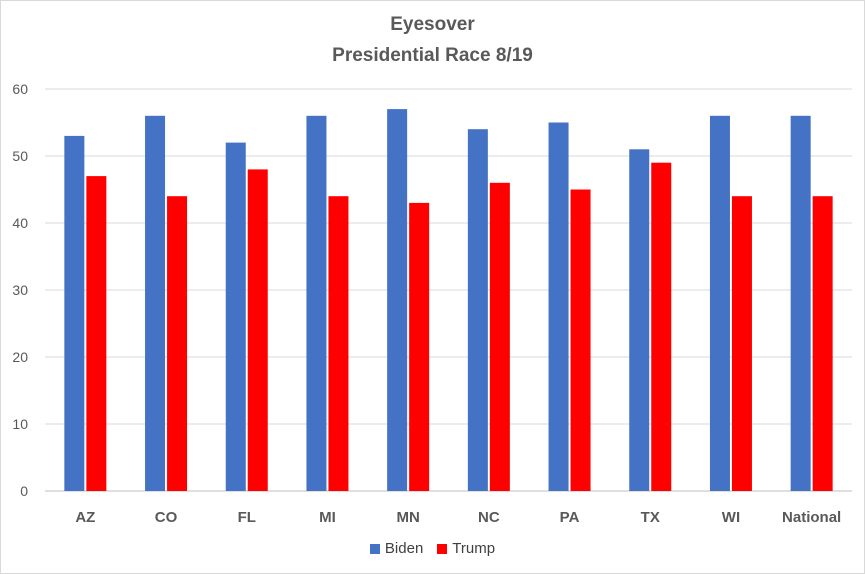  Describe the element at coordinates (20, 156) in the screenshot. I see `y-tick-label: 50` at that location.